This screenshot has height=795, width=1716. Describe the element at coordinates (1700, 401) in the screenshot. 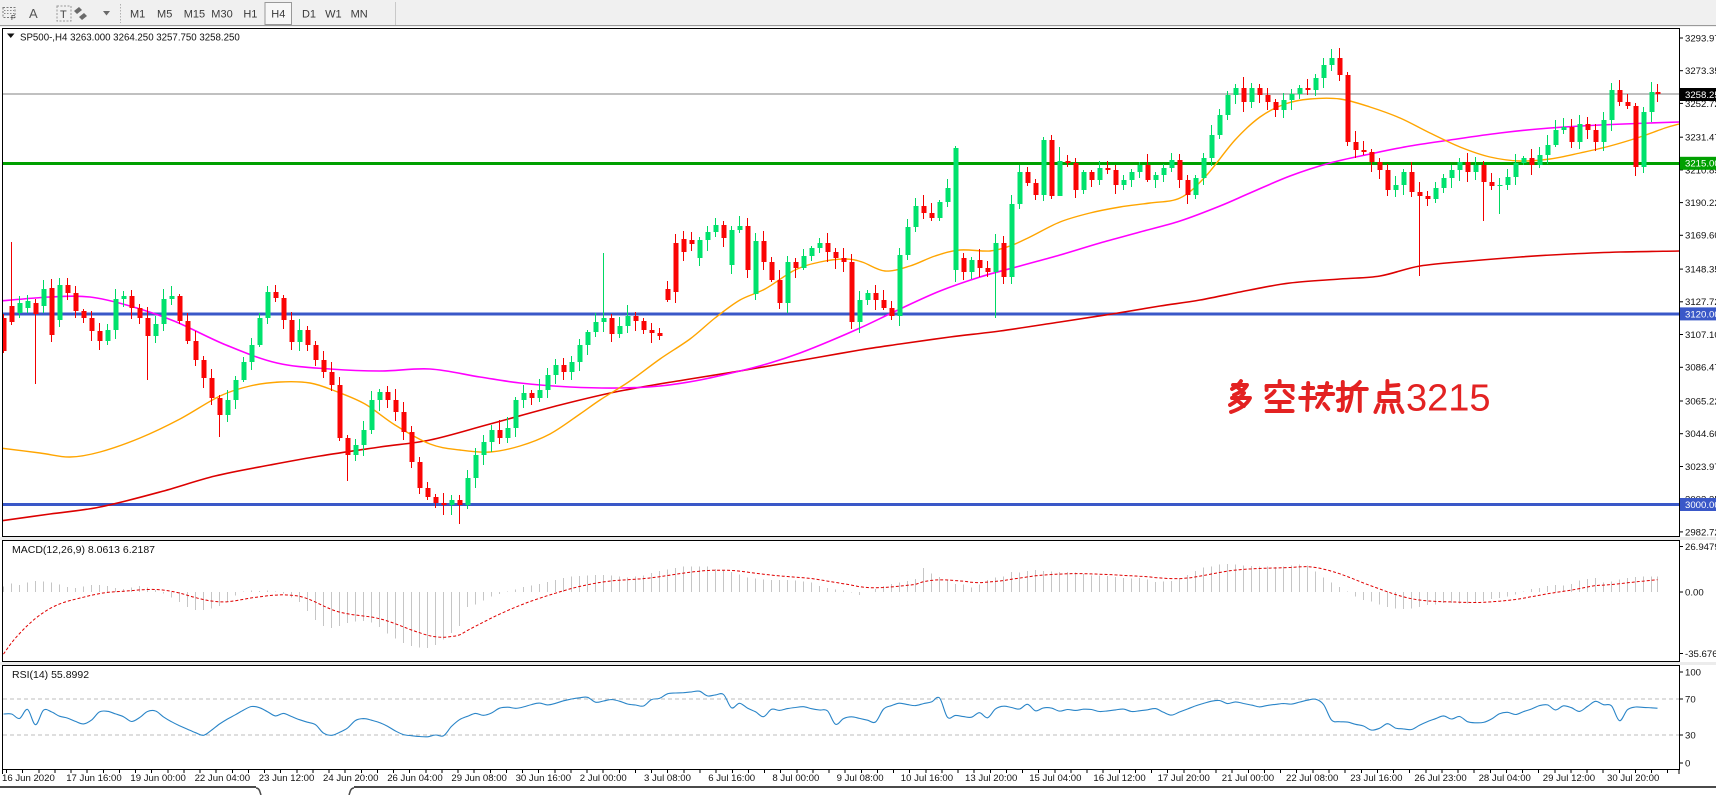

I see `svg-text: 3065.22` at that location.